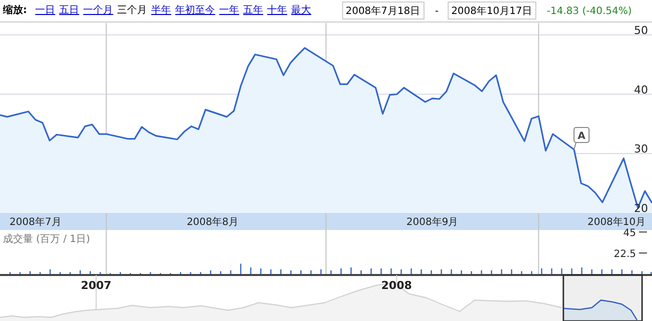 This screenshot has height=321, width=652. Describe the element at coordinates (301, 10) in the screenshot. I see `text: 最大` at that location.